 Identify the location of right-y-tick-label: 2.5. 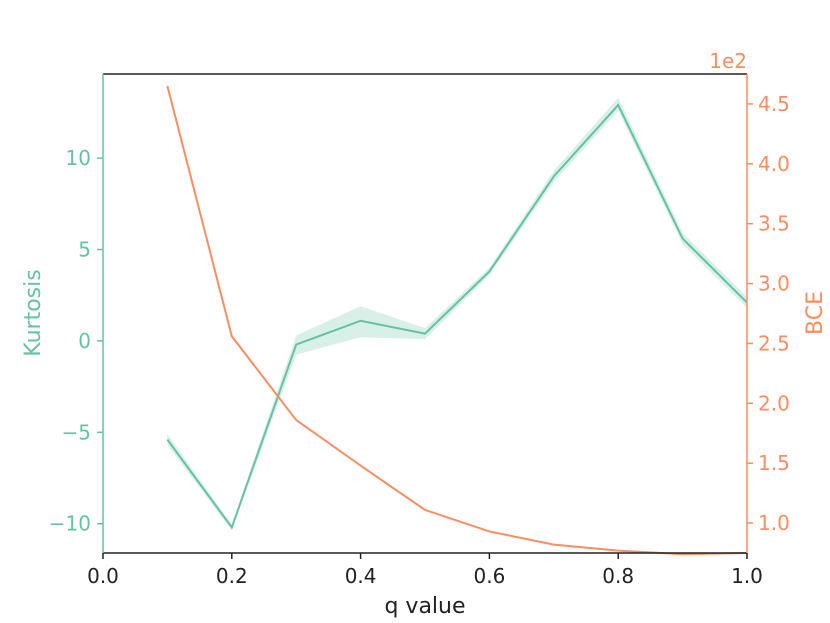
(774, 343).